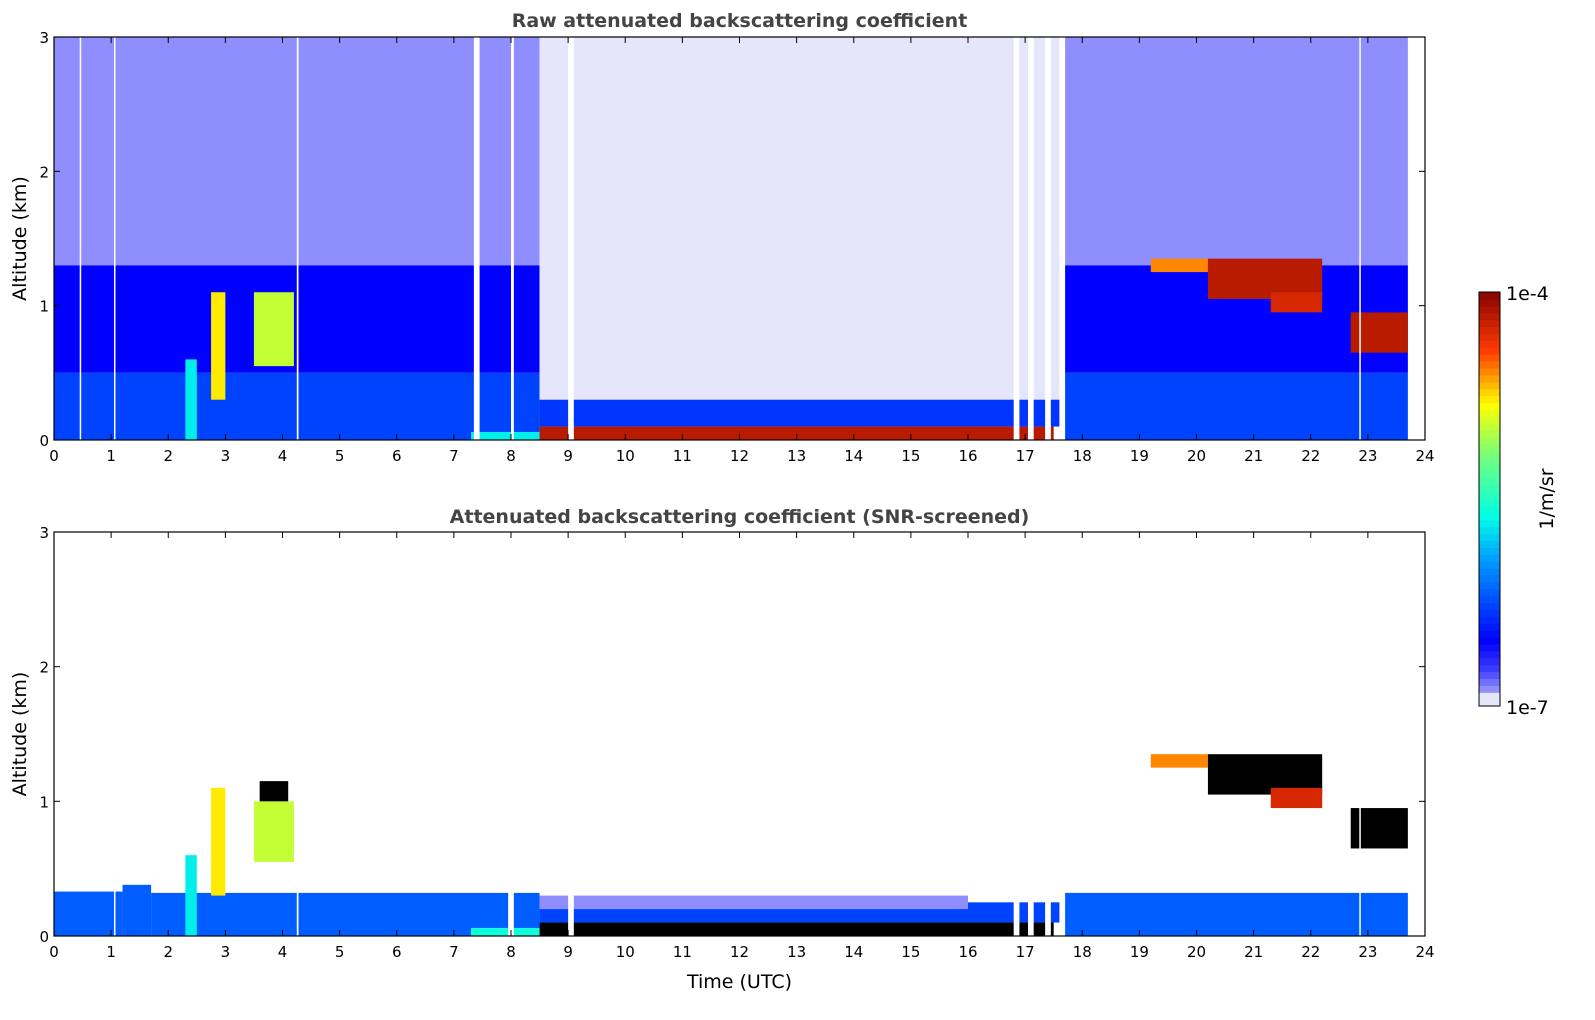 The width and height of the screenshot is (1595, 1020). I want to click on y-axis-label: Altitude (km), so click(20, 734).